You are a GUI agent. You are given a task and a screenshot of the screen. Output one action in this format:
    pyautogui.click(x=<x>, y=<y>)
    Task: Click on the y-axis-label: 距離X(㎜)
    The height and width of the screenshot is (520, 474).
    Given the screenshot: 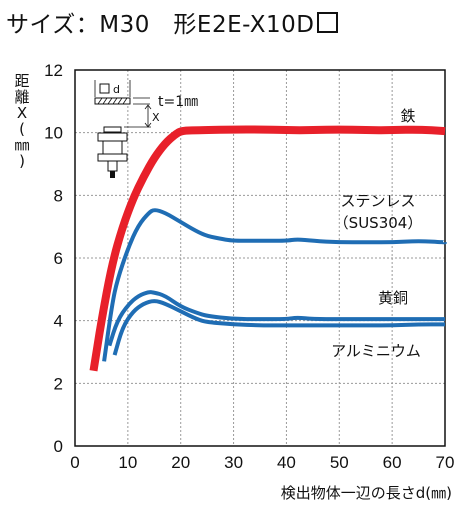 What is the action you would take?
    pyautogui.click(x=21, y=121)
    